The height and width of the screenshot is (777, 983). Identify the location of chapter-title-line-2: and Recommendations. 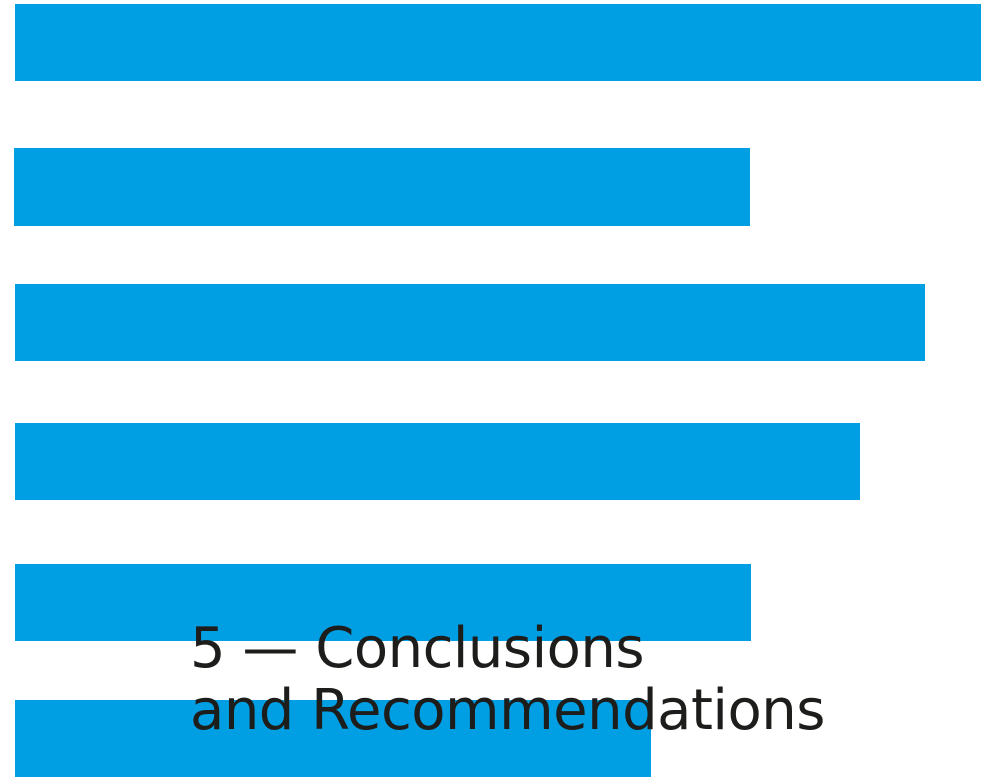
(507, 710).